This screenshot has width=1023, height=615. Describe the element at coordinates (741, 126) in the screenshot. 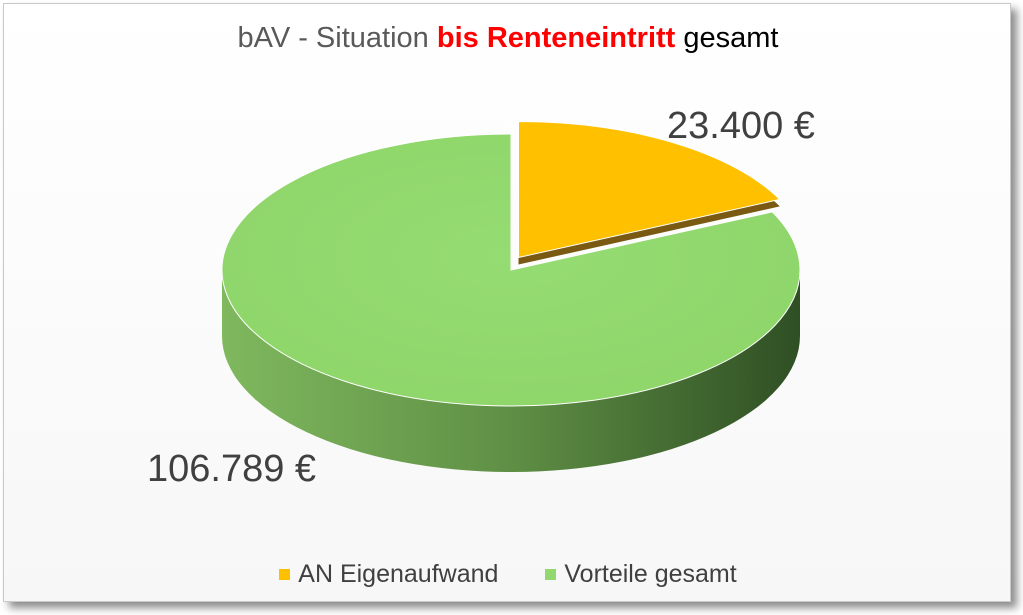

I see `data-label-an-eigenaufwand: 23.400 €` at that location.